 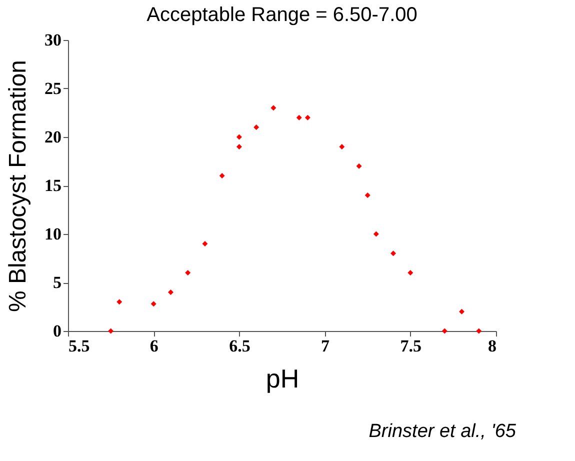 What do you see at coordinates (53, 185) in the screenshot?
I see `y-tick-label: 15` at bounding box center [53, 185].